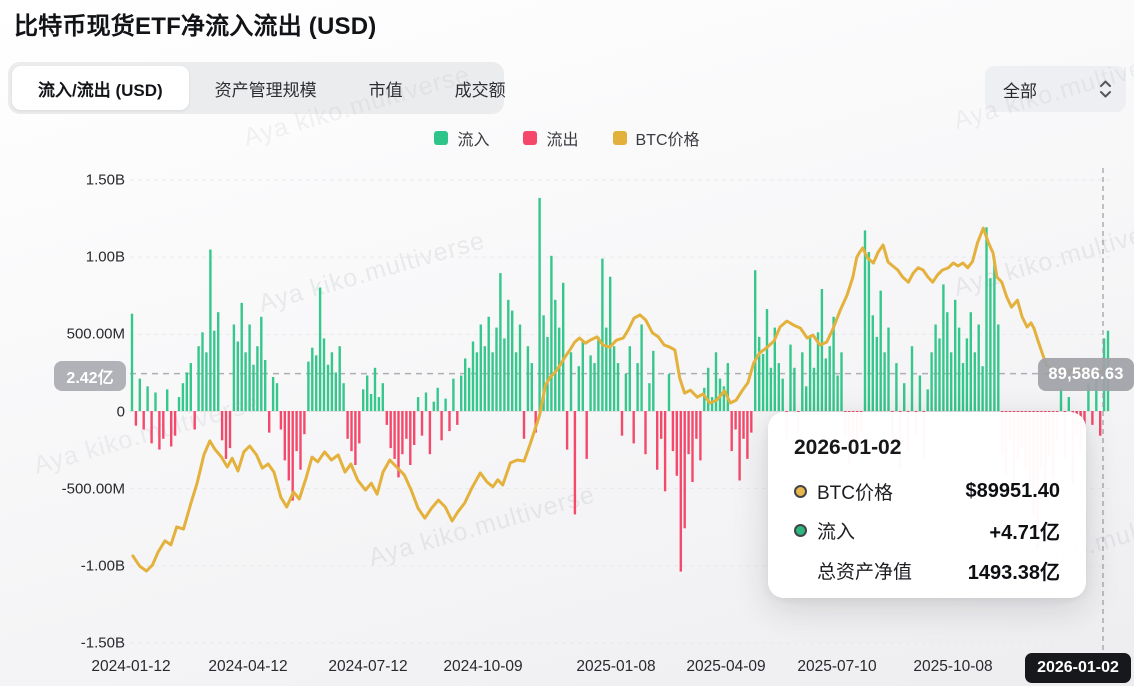  Describe the element at coordinates (953, 666) in the screenshot. I see `x-axis-tick: 2025-10-08` at that location.